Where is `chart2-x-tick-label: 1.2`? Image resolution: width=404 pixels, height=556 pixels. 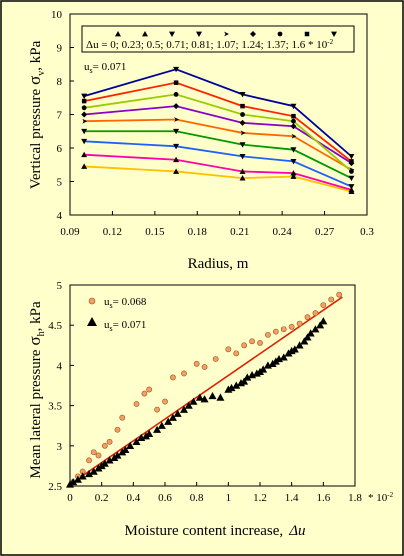 chart2-x-tick-label: 1.2 is located at coordinates (260, 498).